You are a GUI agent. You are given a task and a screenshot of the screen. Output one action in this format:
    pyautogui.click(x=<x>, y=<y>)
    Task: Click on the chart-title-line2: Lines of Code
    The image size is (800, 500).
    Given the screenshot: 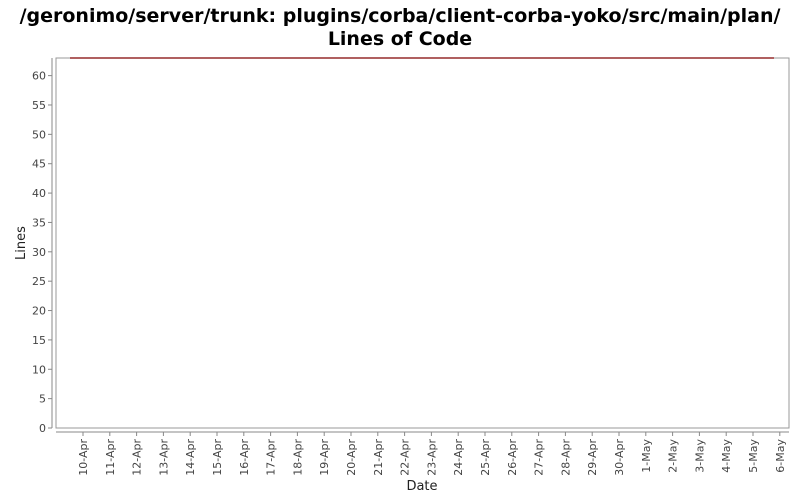 What is the action you would take?
    pyautogui.click(x=400, y=39)
    